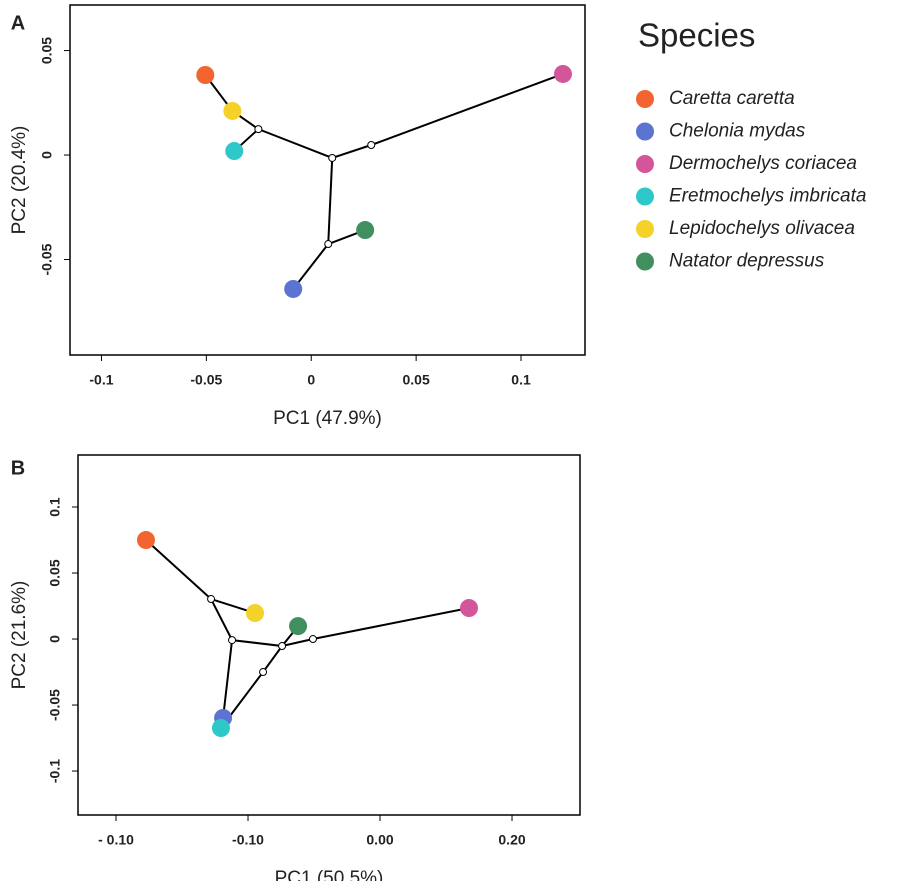  What do you see at coordinates (763, 163) in the screenshot?
I see `legend-label: Dermochelys coriacea` at bounding box center [763, 163].